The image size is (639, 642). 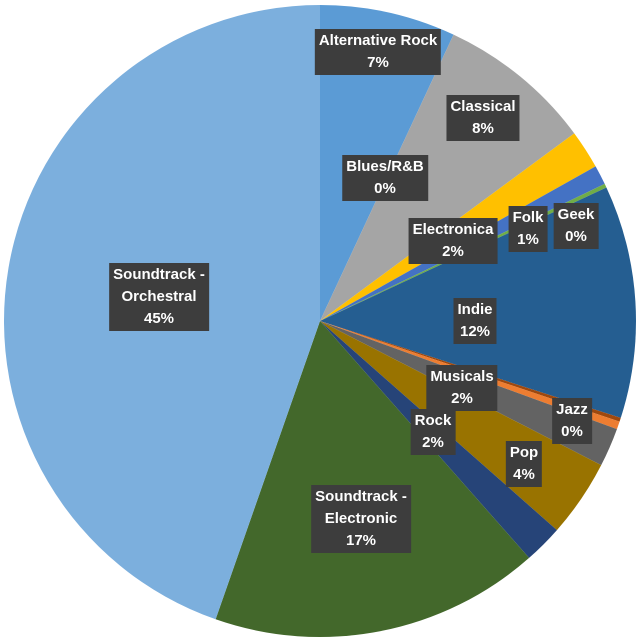 What do you see at coordinates (528, 229) in the screenshot?
I see `label-folk: Folk 1%` at bounding box center [528, 229].